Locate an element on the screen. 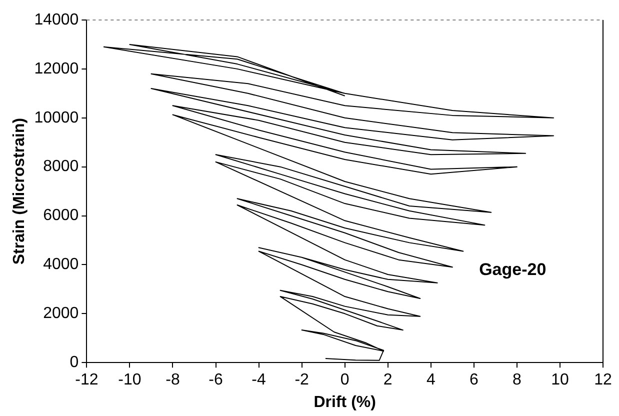  y-tick-label: 6000 is located at coordinates (61, 215).